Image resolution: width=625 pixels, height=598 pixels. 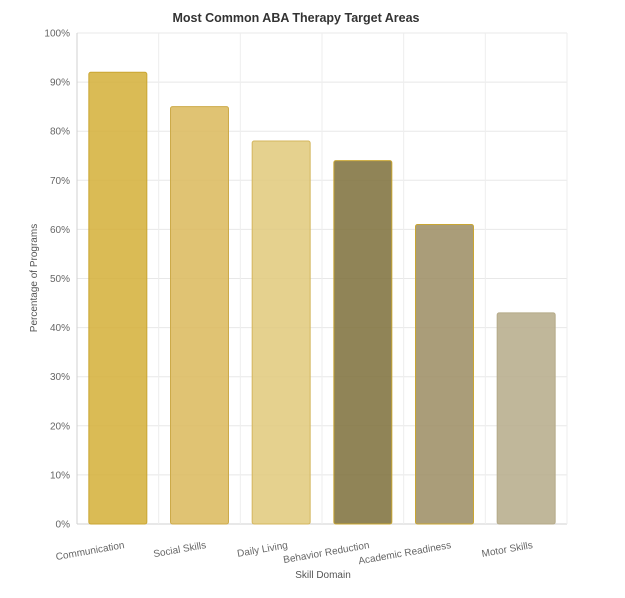 What do you see at coordinates (60, 426) in the screenshot?
I see `y-tick-label: 20%` at bounding box center [60, 426].